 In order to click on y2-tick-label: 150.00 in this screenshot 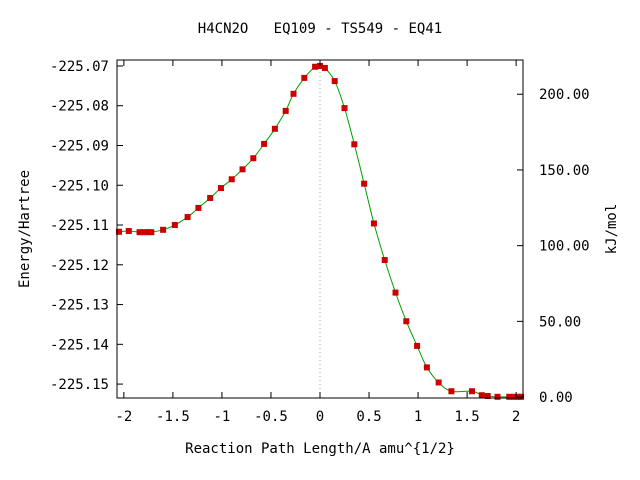, I will do `click(564, 171)`.